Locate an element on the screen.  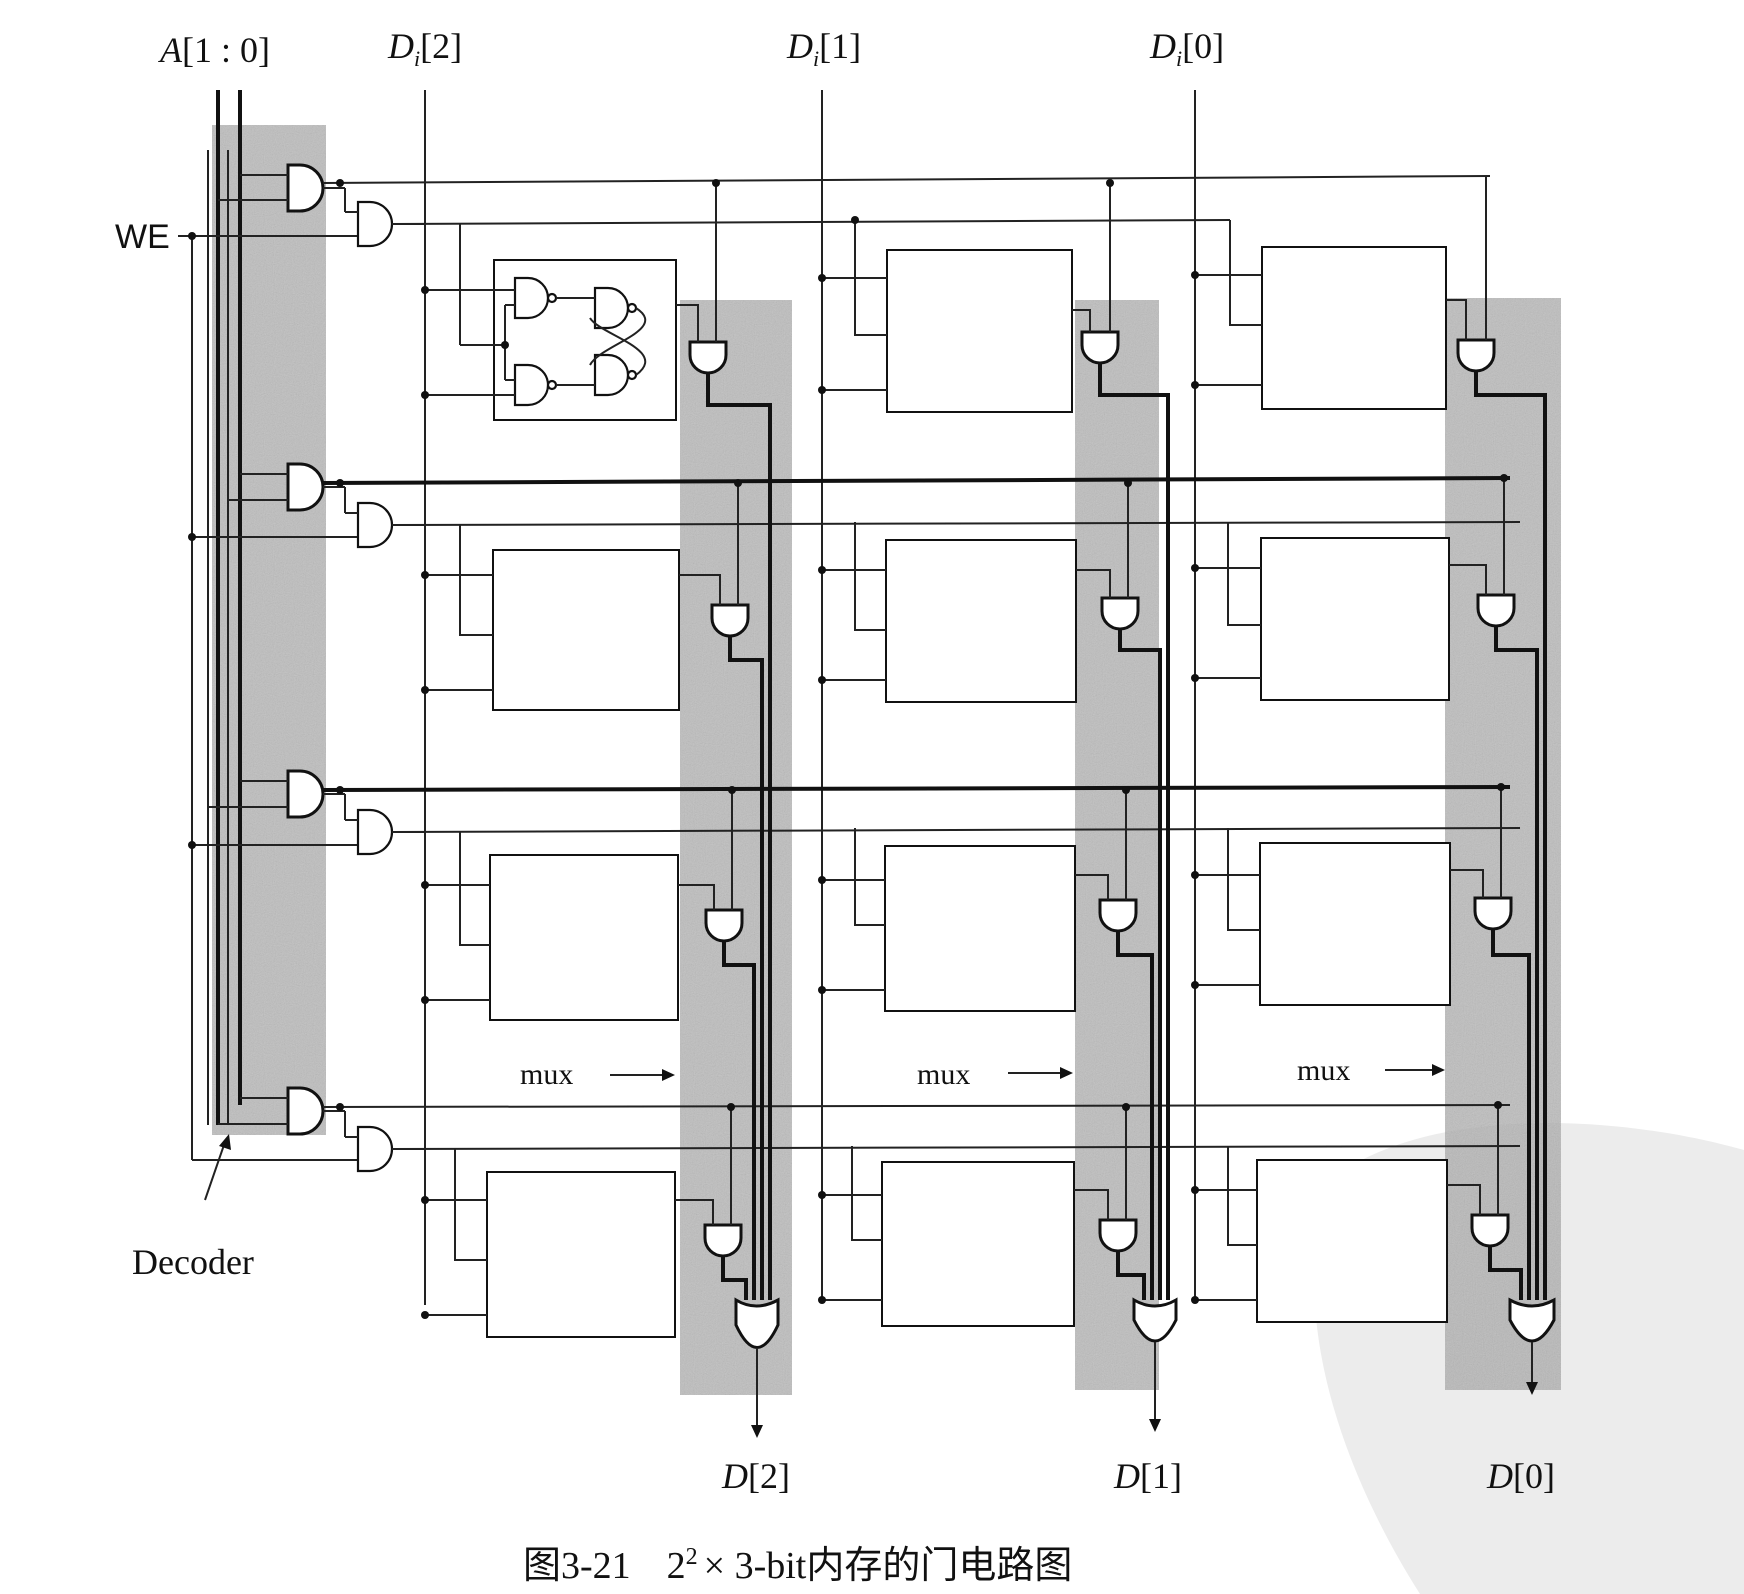
cell-r3-c2 is located at coordinates (581, 1254).